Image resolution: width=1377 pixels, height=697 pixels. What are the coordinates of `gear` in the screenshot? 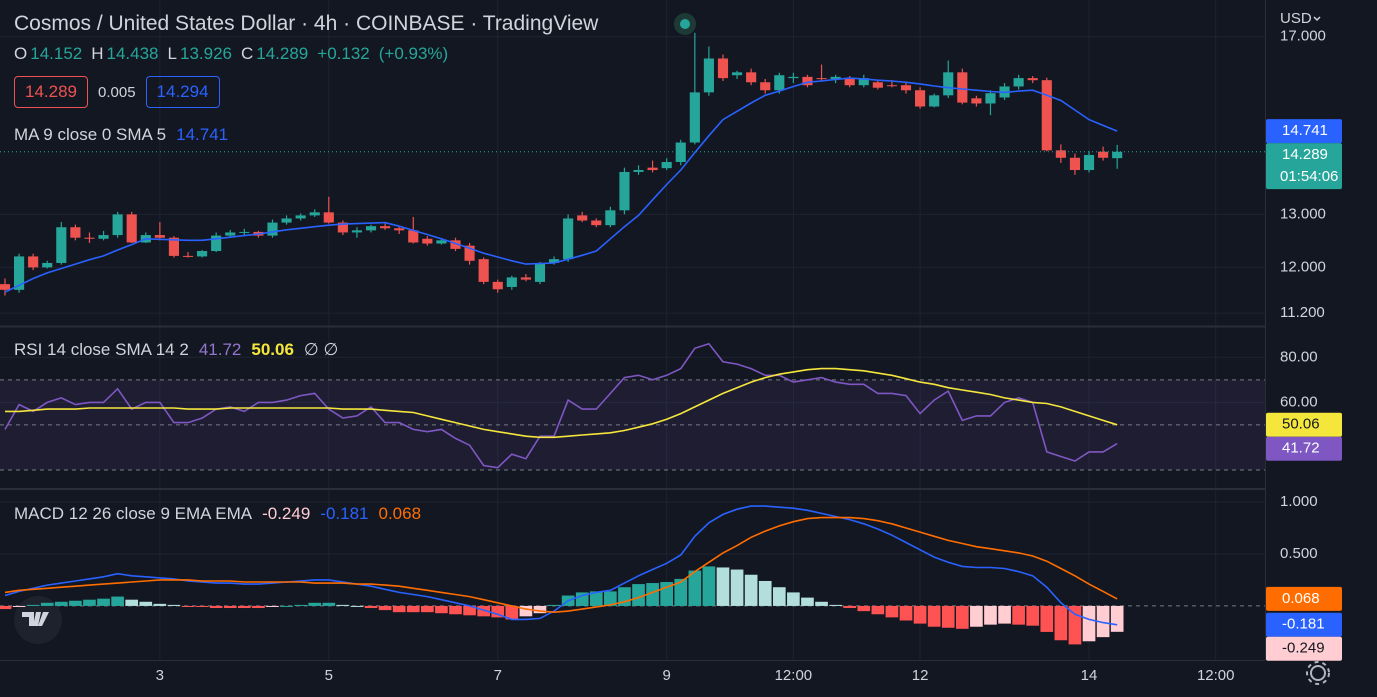 It's located at (1318, 673).